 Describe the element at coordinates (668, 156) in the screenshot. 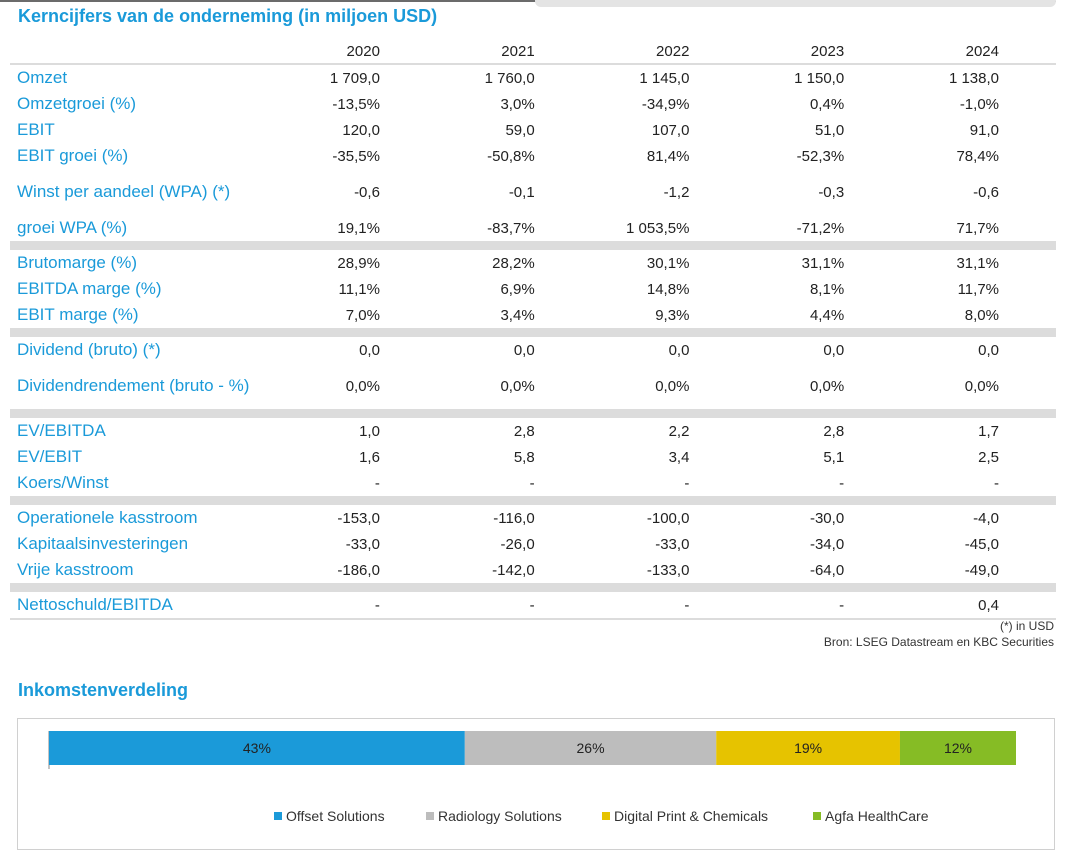

I see `cell-value: 81,4%` at that location.